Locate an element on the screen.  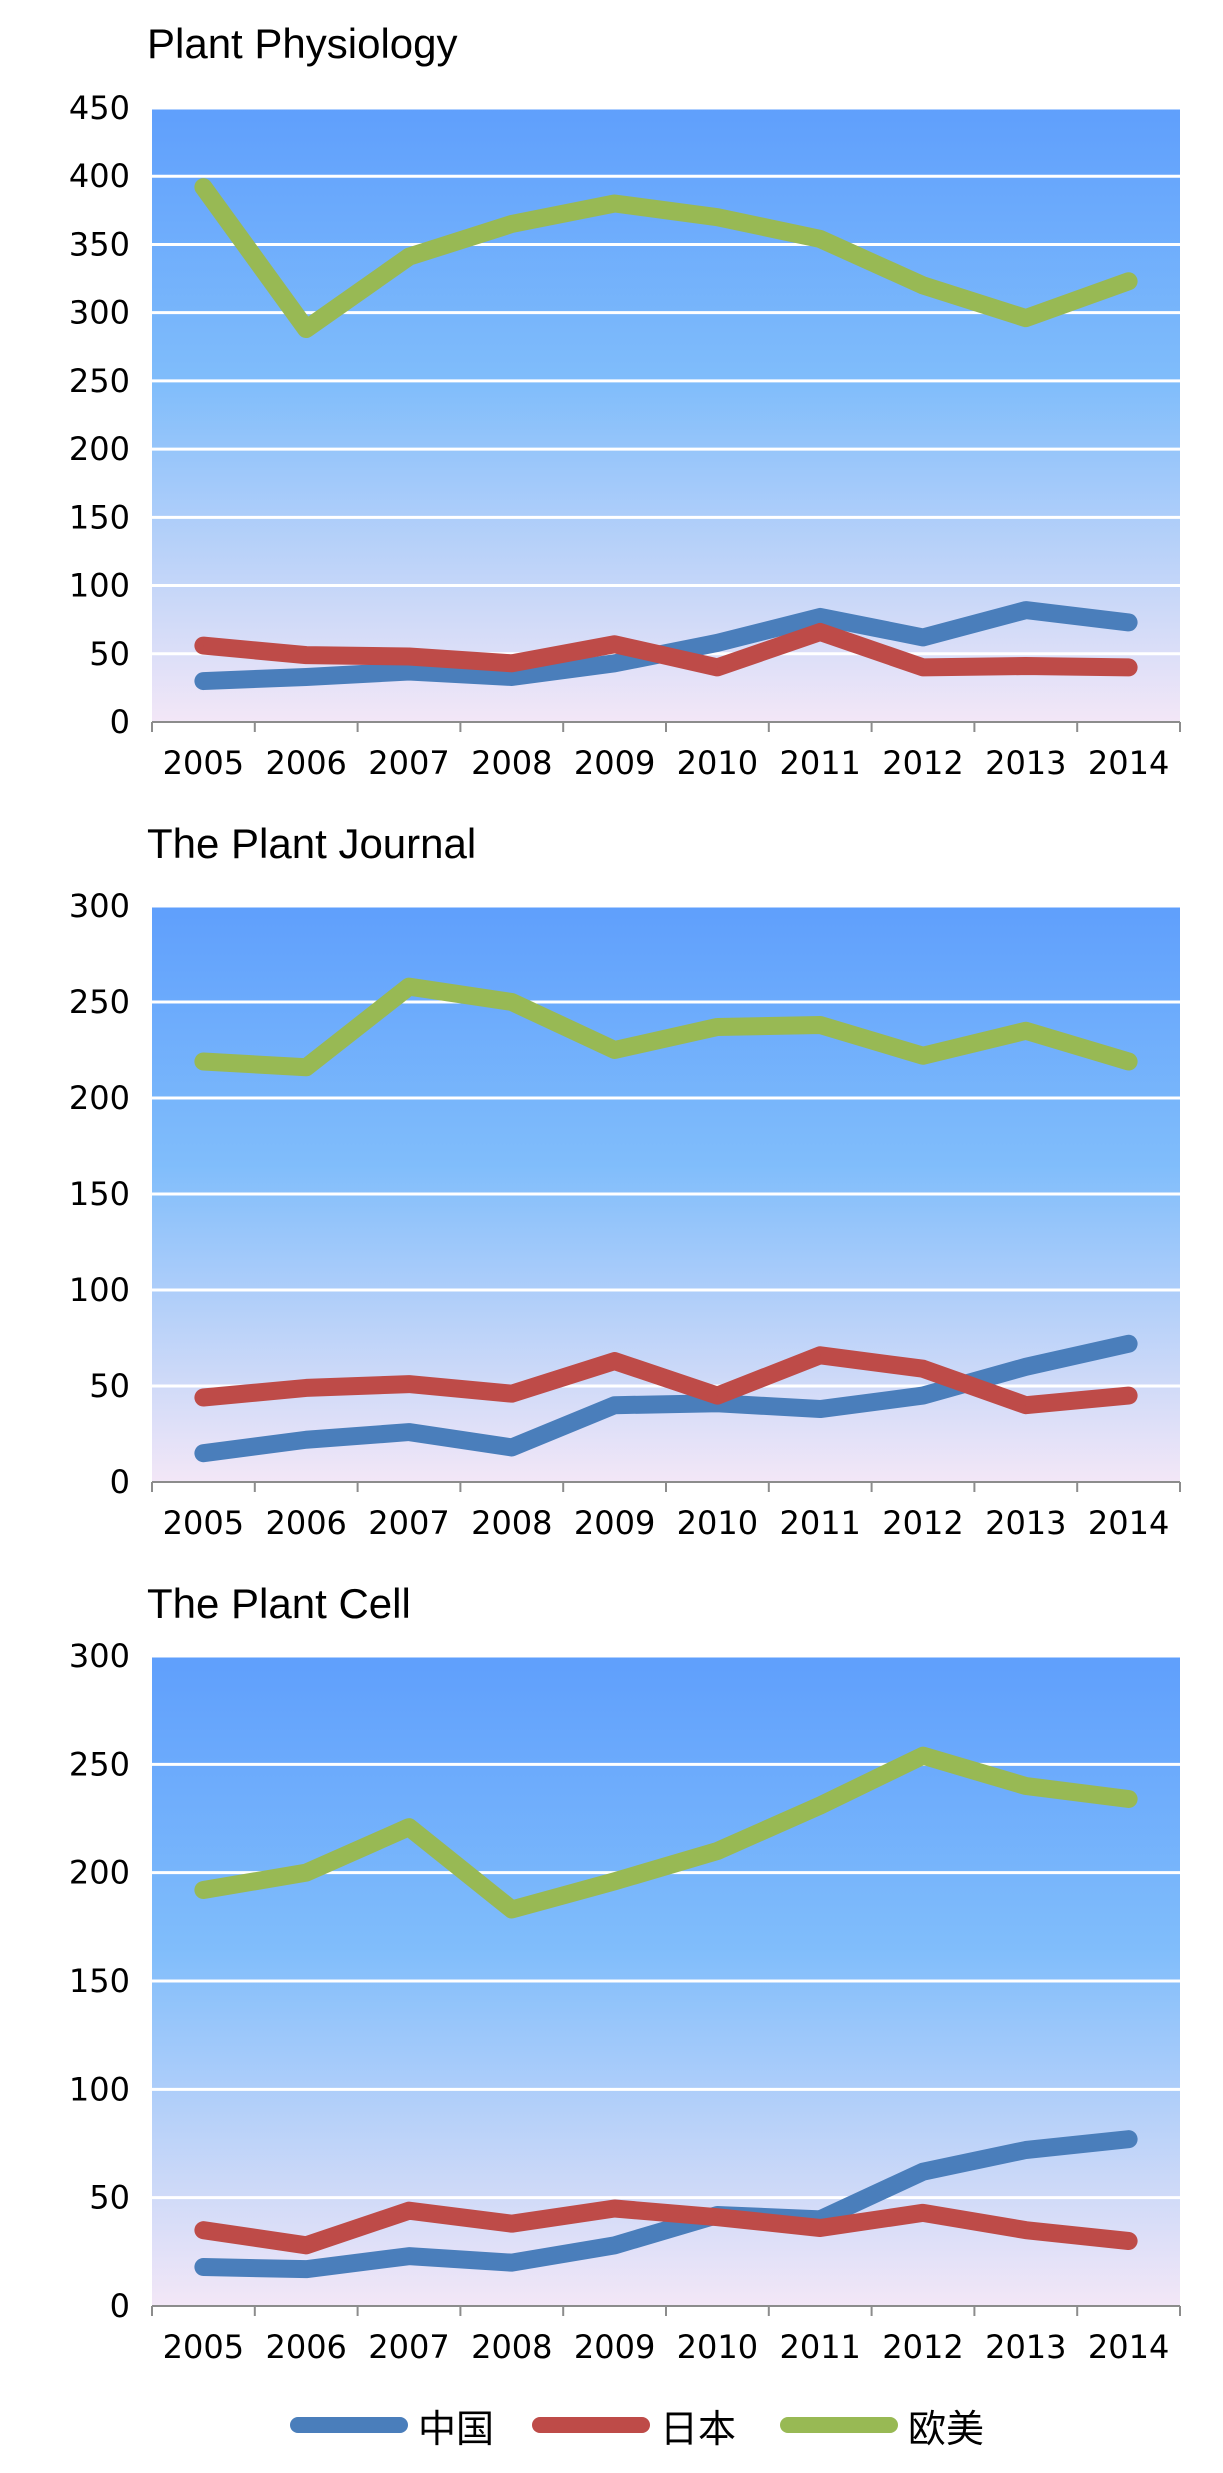
y-tick-label: 150 is located at coordinates (99, 517).